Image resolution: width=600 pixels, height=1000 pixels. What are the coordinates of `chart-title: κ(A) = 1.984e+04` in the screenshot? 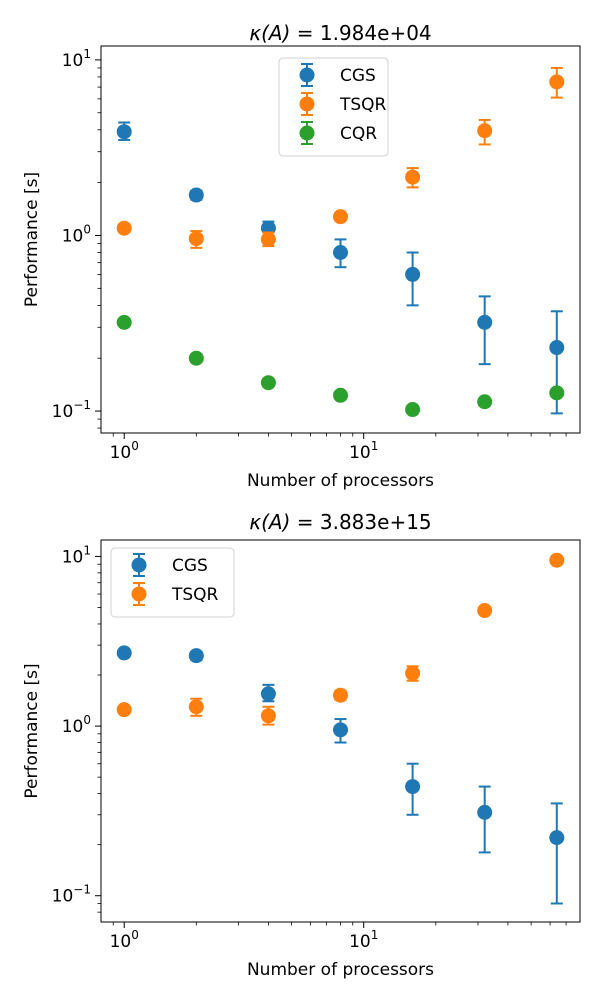 It's located at (340, 33).